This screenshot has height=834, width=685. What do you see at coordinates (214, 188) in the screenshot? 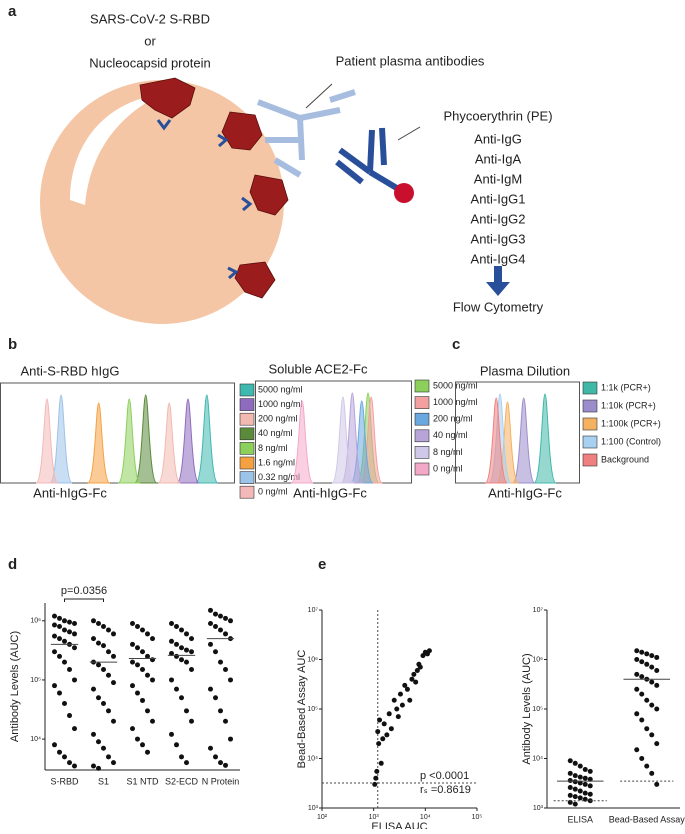
I see `antigens` at bounding box center [214, 188].